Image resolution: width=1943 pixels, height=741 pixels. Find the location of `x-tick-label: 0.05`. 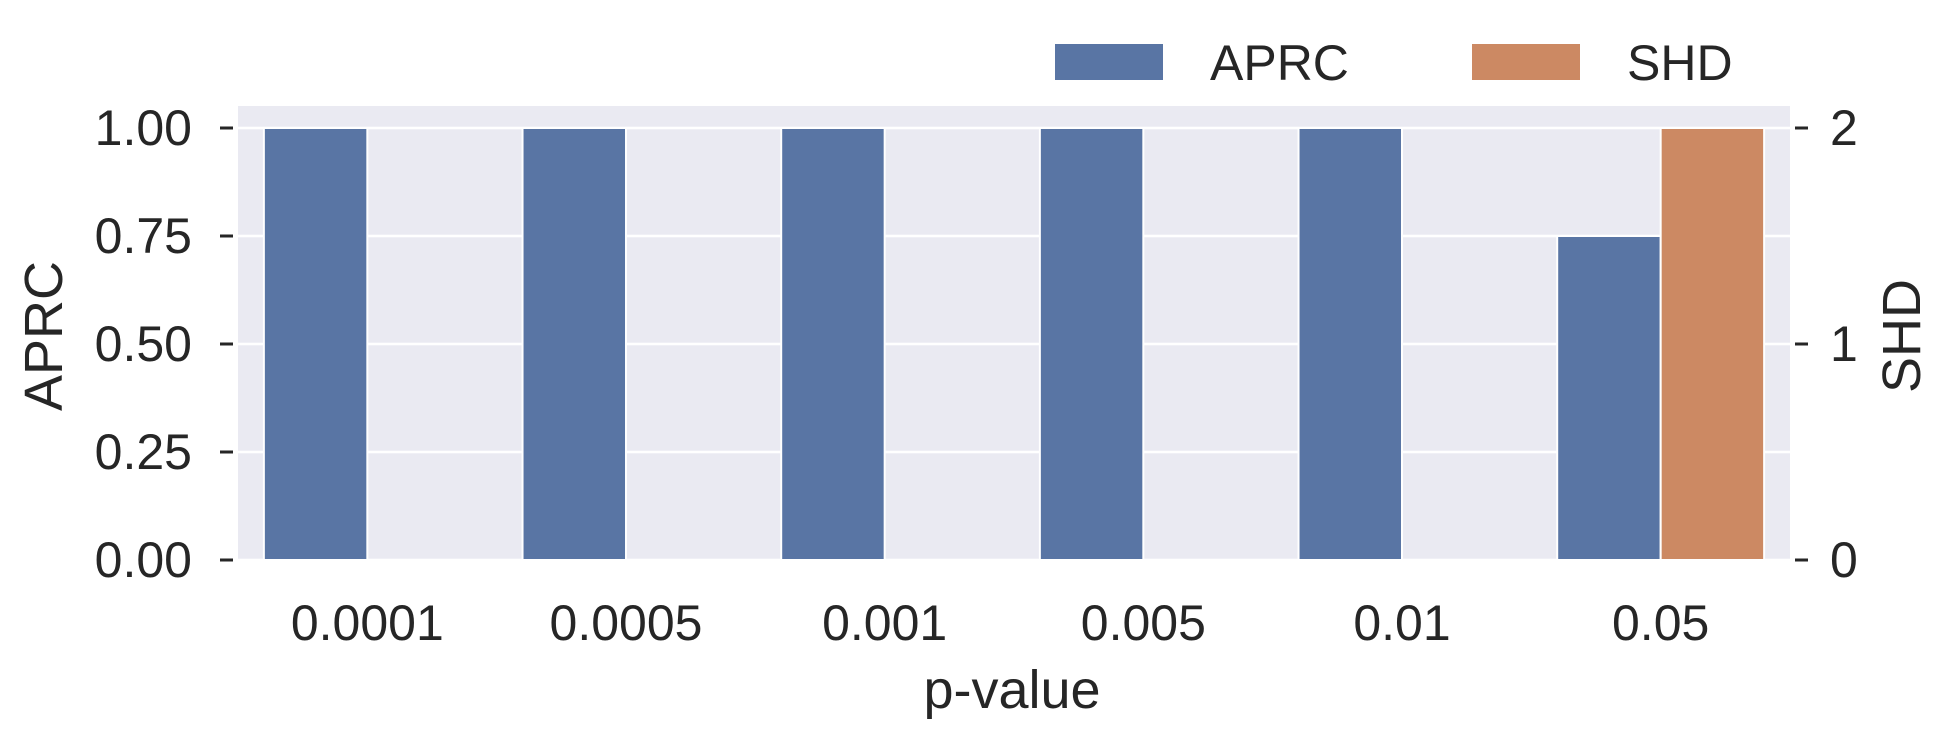

x-tick-label: 0.05 is located at coordinates (1660, 623).